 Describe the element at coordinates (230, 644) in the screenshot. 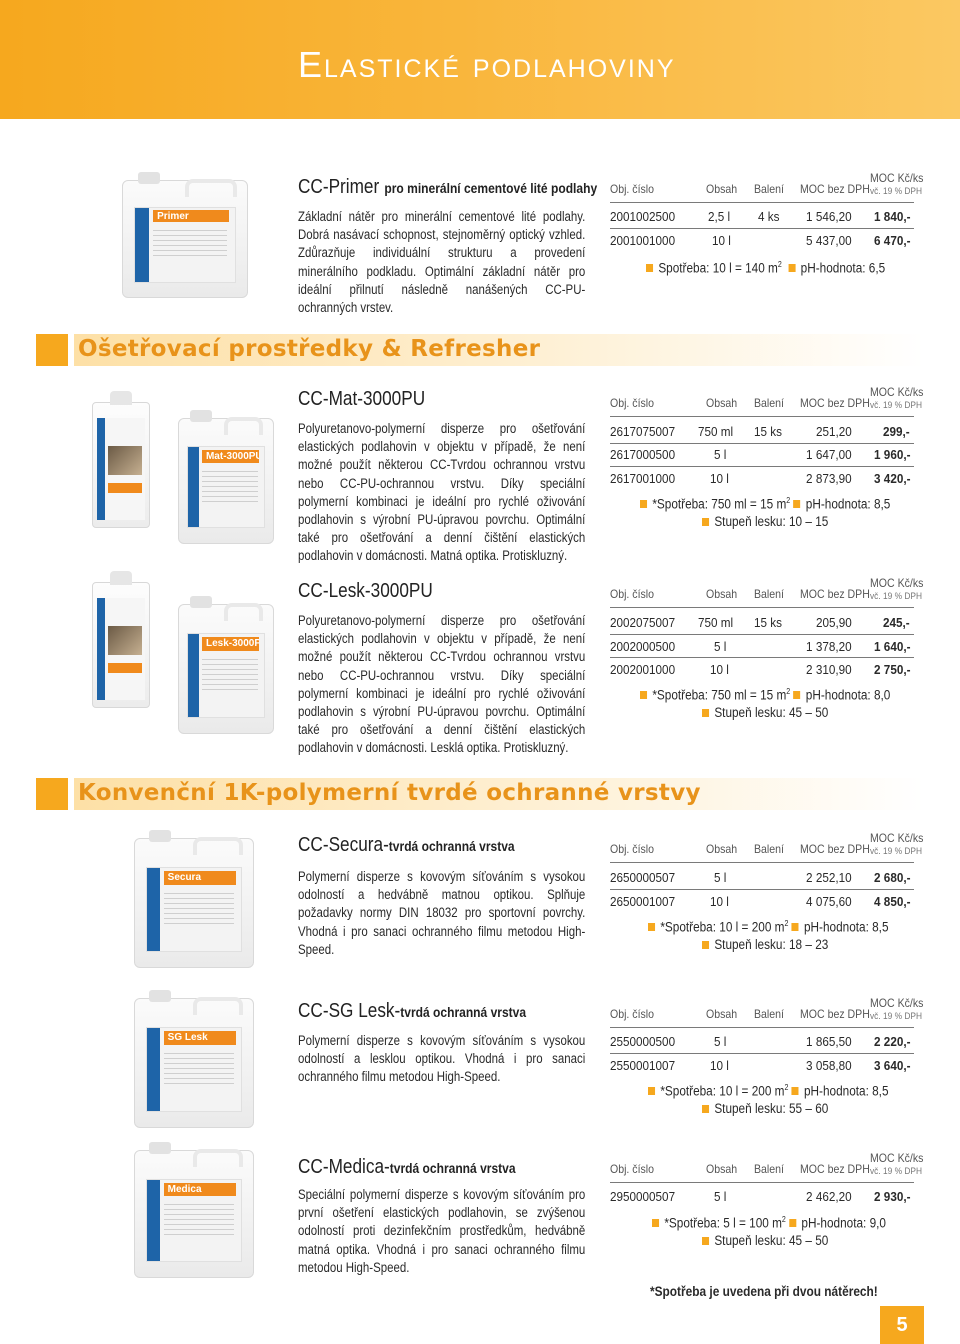

I see `label-text: Lesk-3000PU` at that location.